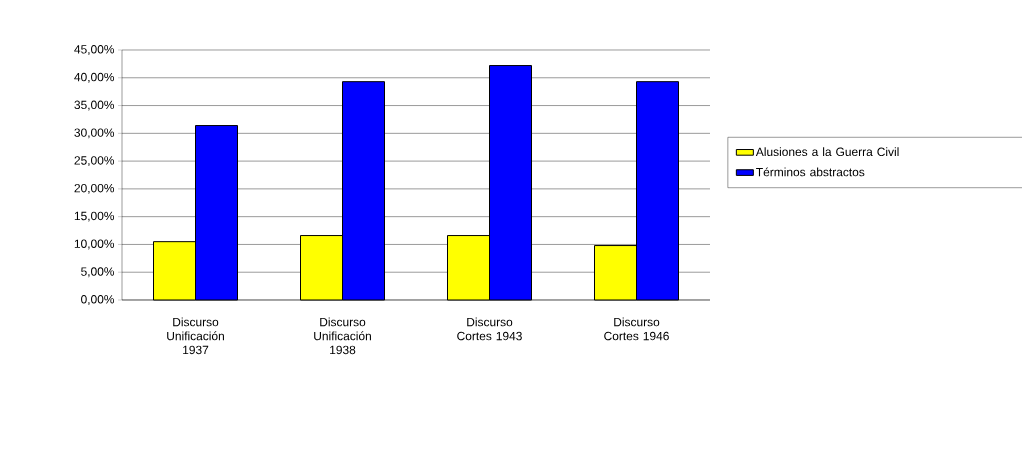 The image size is (1022, 450). I want to click on y-tick-label: 20,00%, so click(94, 188).